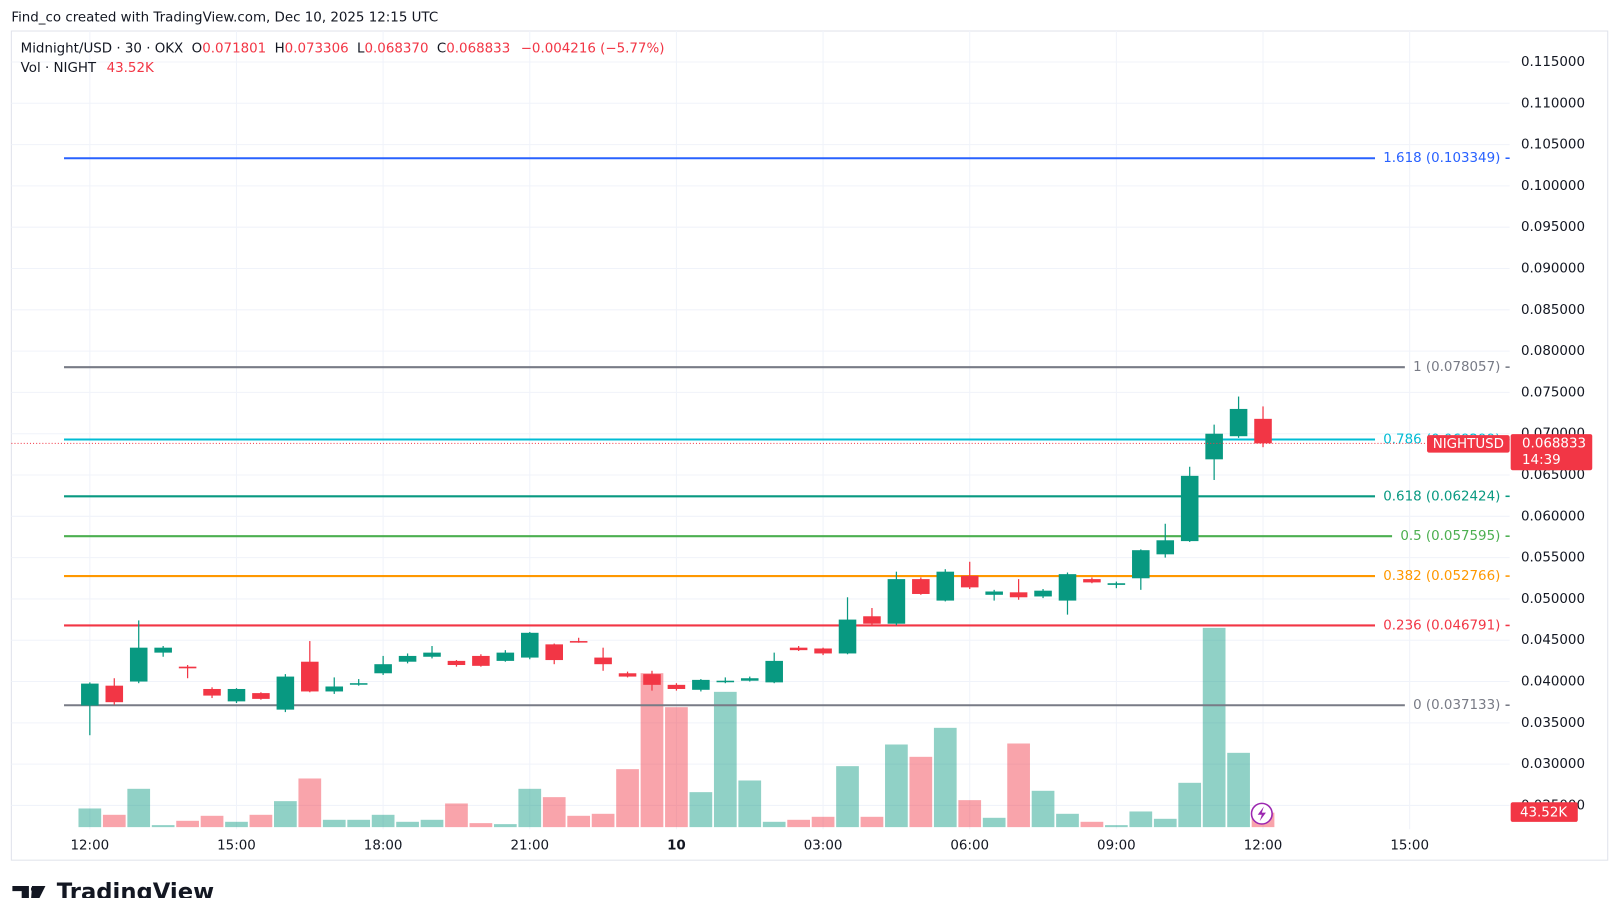 This screenshot has height=898, width=1616. What do you see at coordinates (593, 49) in the screenshot?
I see `legend-change: −0.004216 (−5.77%)` at bounding box center [593, 49].